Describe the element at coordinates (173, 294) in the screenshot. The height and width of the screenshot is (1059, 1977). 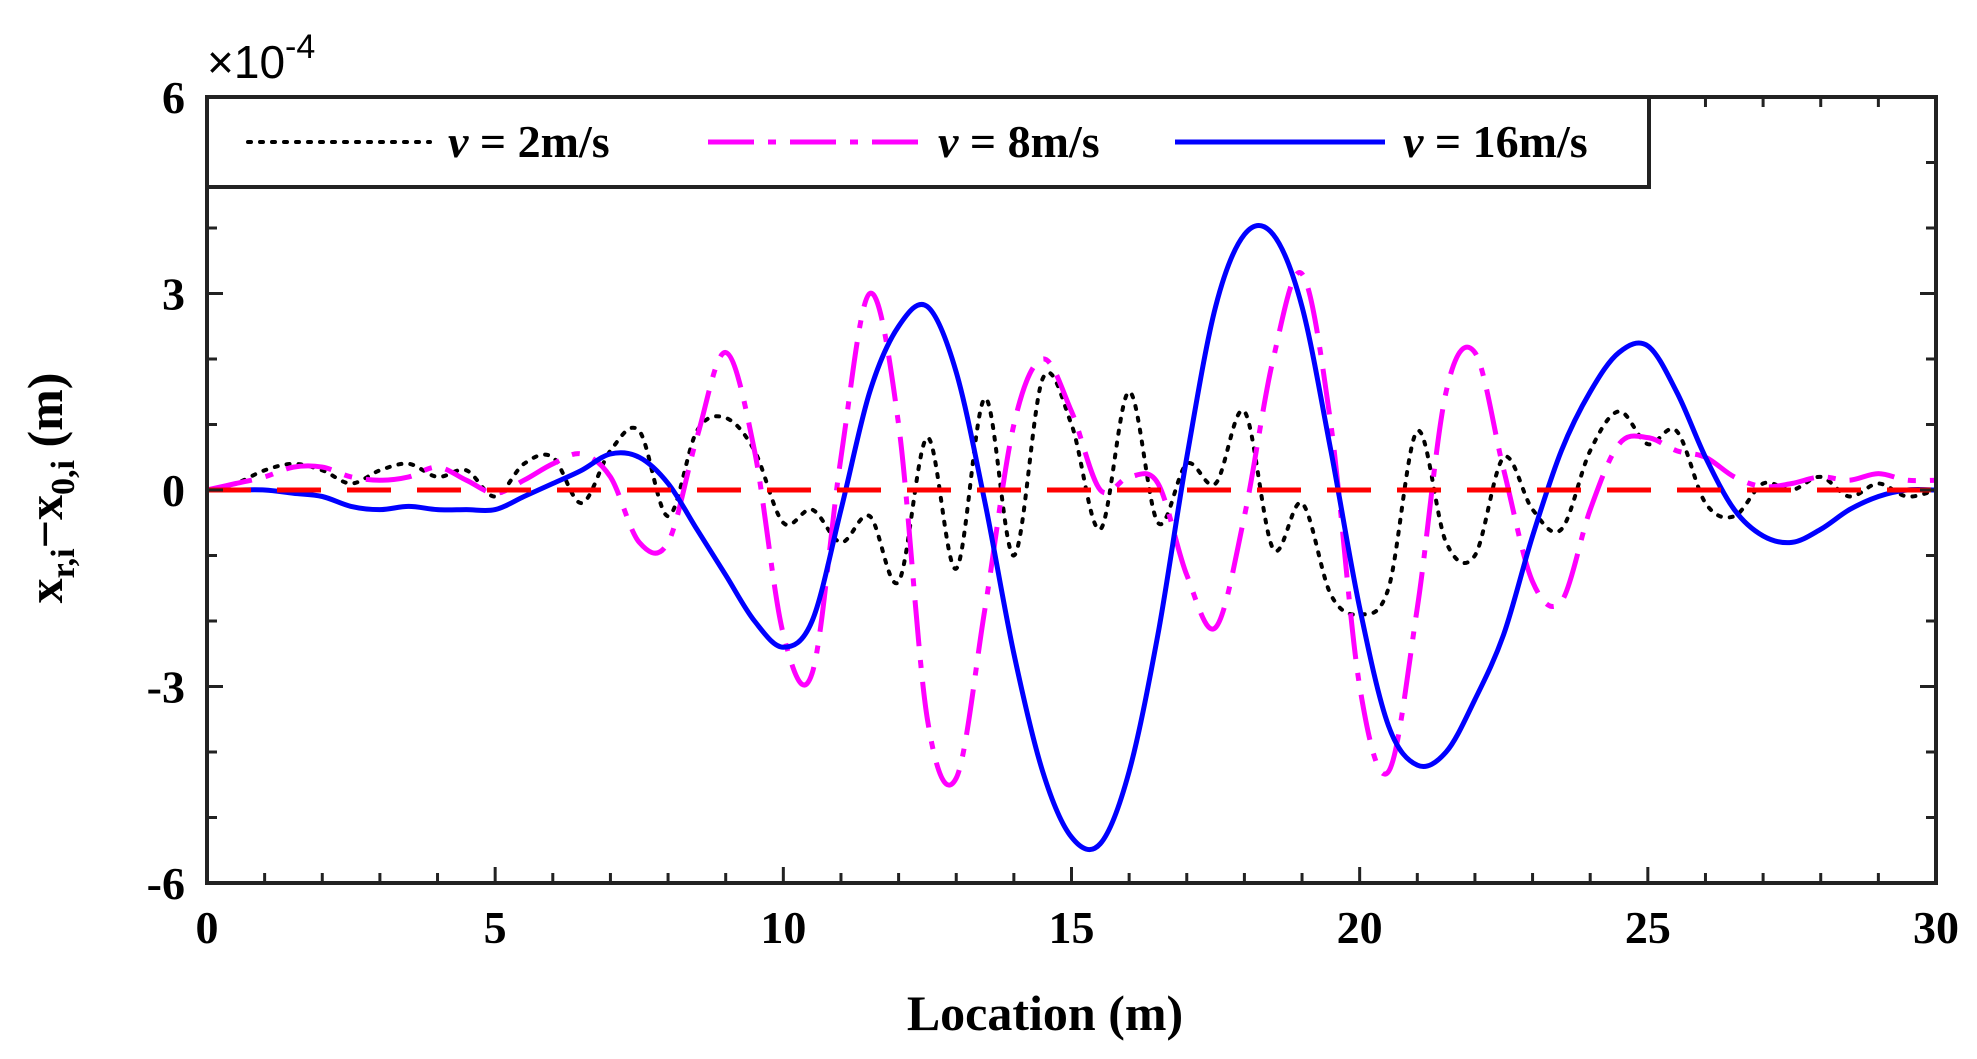
I see `y-tick-label: 3` at that location.